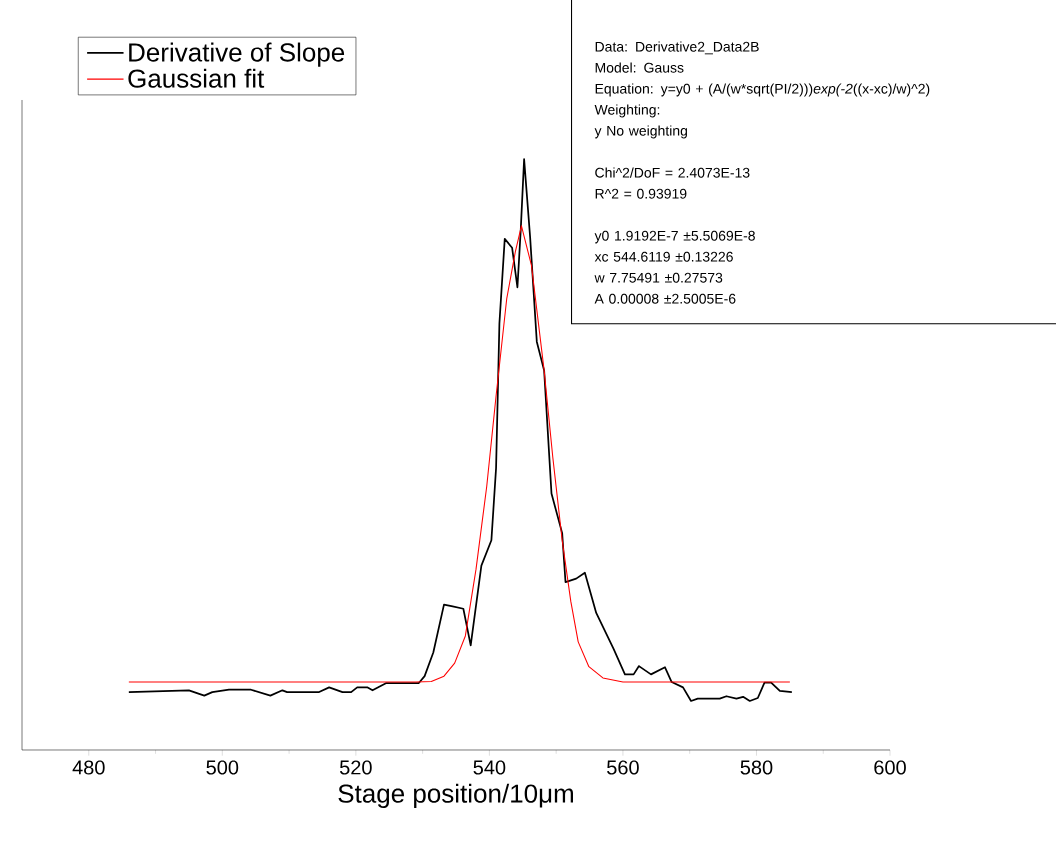 This screenshot has width=1056, height=850. What do you see at coordinates (890, 767) in the screenshot?
I see `x-tick-label: 600` at bounding box center [890, 767].